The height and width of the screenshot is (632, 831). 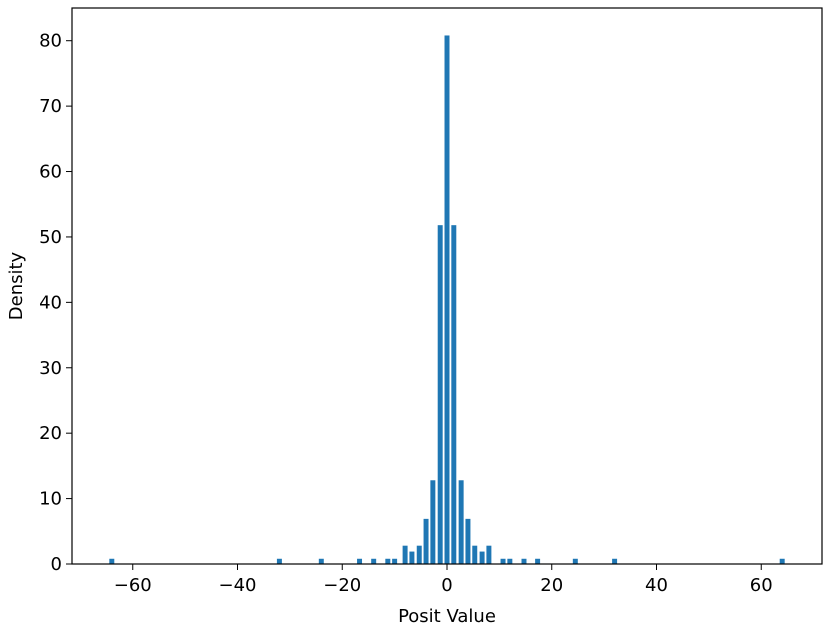 What do you see at coordinates (446, 585) in the screenshot?
I see `x-tick-label: 0` at bounding box center [446, 585].